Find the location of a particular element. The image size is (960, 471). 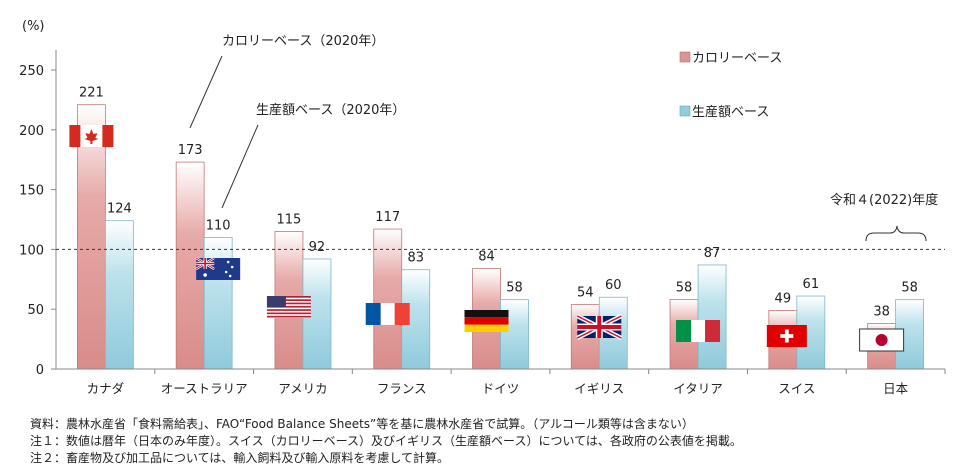

italy-flag is located at coordinates (698, 331).